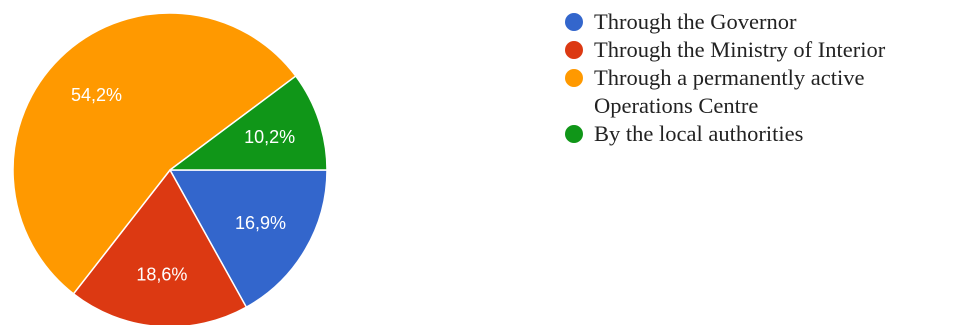 The image size is (968, 325). I want to click on legend-swatch-operations-centre, so click(574, 78).